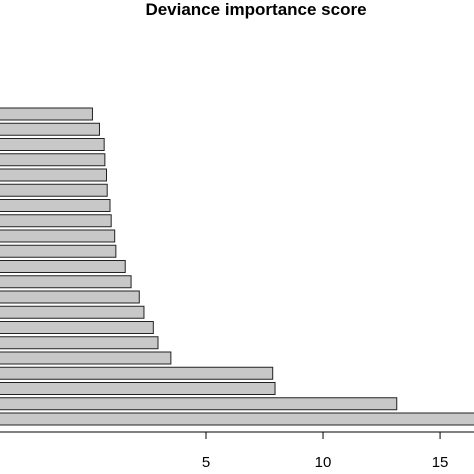 This screenshot has height=474, width=474. I want to click on x-tick-label-15: 15, so click(440, 462).